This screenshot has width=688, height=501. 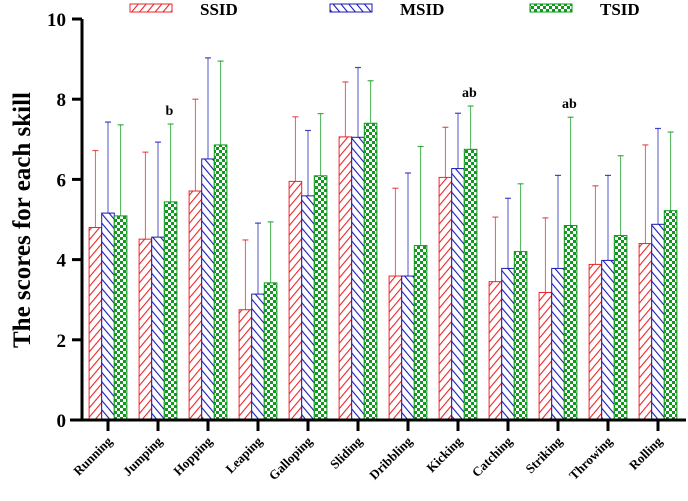 What do you see at coordinates (62, 100) in the screenshot?
I see `y-tick-label: 8` at bounding box center [62, 100].